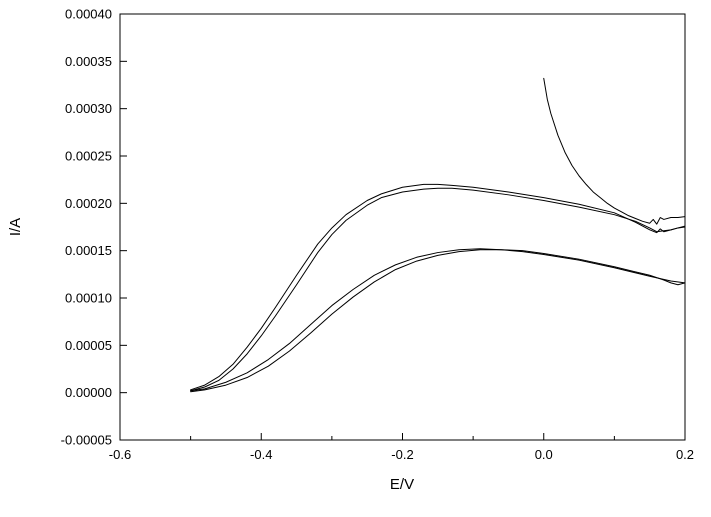 The height and width of the screenshot is (517, 711). What do you see at coordinates (88, 250) in the screenshot?
I see `y-tick-label: 0.00015` at bounding box center [88, 250].